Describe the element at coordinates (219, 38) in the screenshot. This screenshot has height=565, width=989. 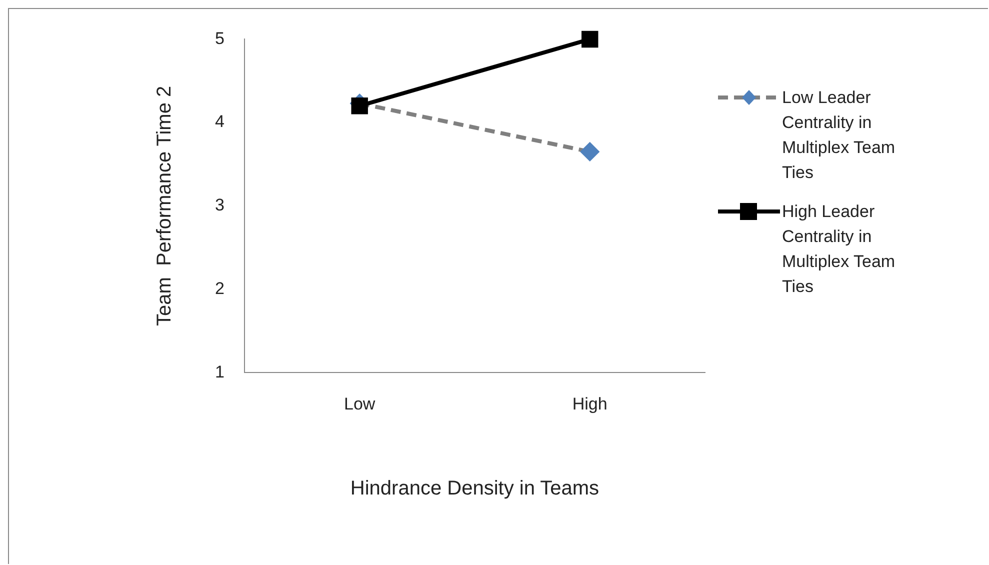
I see `y-tick-label: 5` at that location.